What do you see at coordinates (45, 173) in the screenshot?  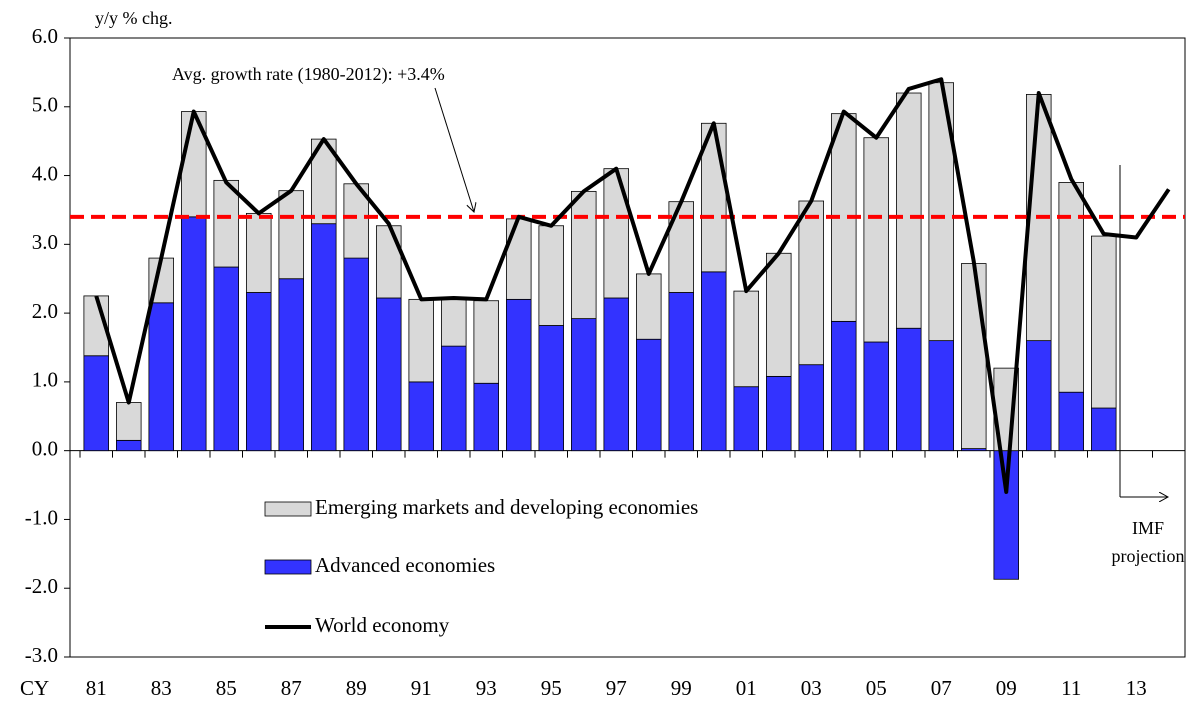 I see `y-tick-label: 4.0` at bounding box center [45, 173].